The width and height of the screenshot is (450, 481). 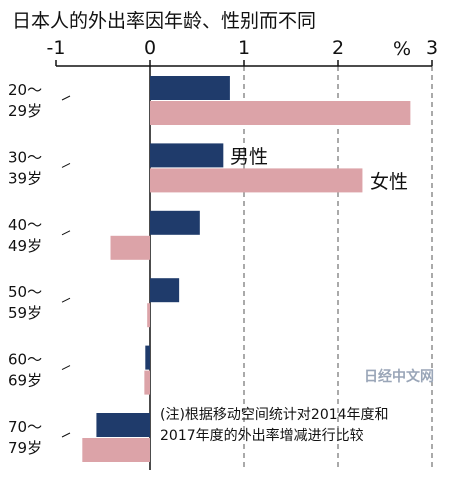 What do you see at coordinates (39, 269) in the screenshot?
I see `category-labels: 20～ 29岁 30～ 39岁 40～ 49岁 50～ 59岁 60～ 69岁 70～ 79岁` at bounding box center [39, 269].